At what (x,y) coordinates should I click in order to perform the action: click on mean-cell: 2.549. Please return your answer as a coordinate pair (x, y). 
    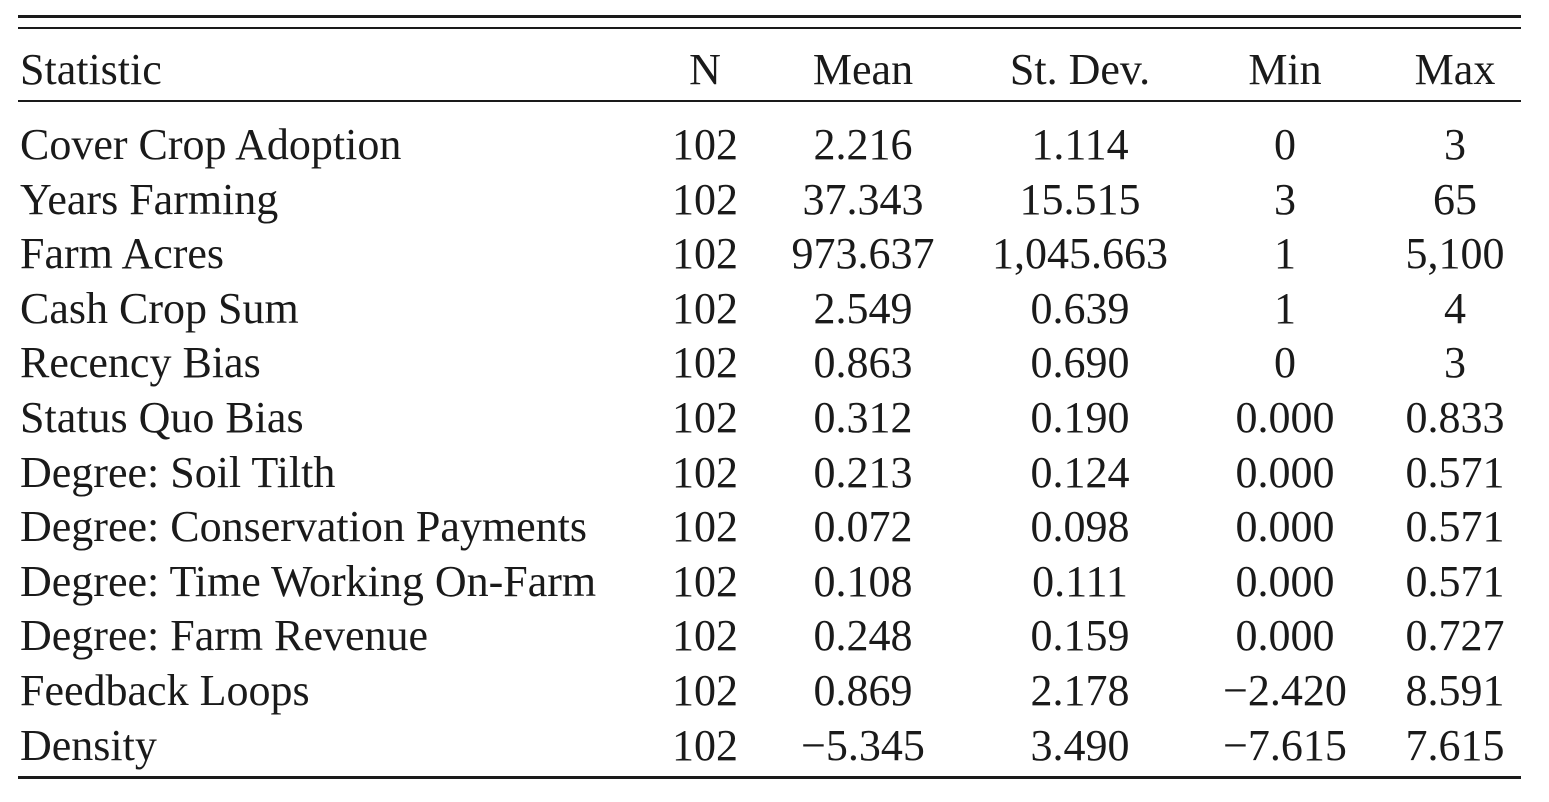
    Looking at the image, I should click on (863, 308).